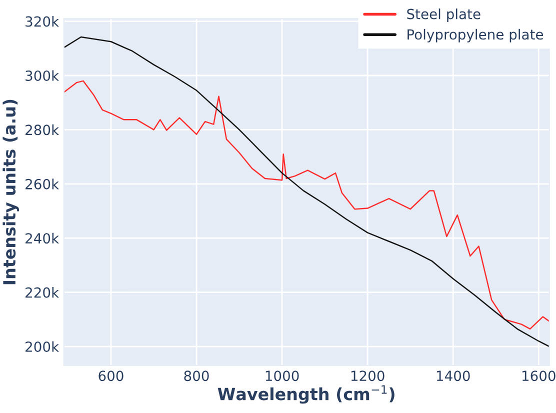 The width and height of the screenshot is (556, 413). I want to click on y-axis-title: Intensity units (a.u), so click(10, 192).